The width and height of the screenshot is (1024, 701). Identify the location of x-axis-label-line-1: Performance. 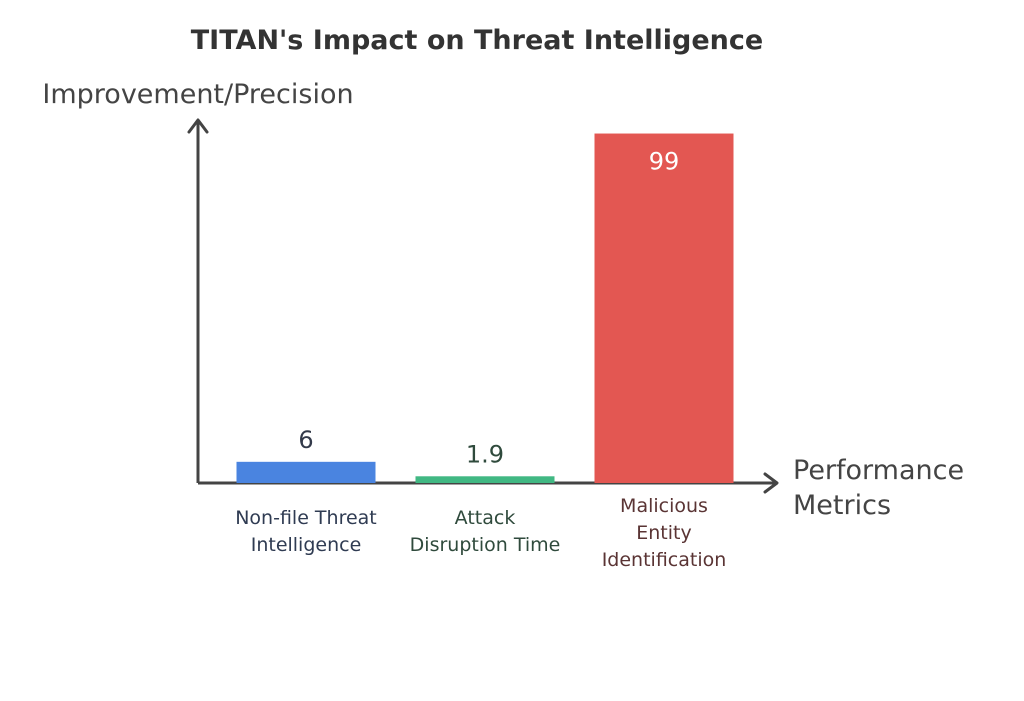
(878, 470).